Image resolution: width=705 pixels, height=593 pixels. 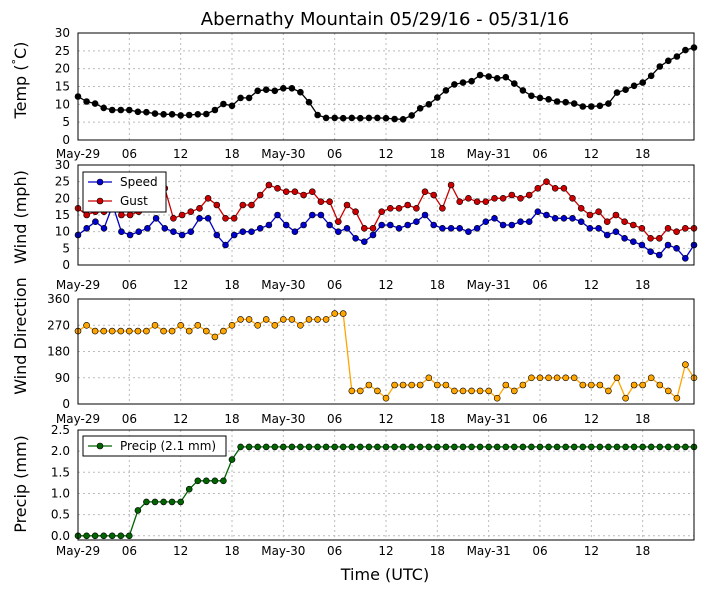 I want to click on y-tick-label: 5, so click(x=66, y=122).